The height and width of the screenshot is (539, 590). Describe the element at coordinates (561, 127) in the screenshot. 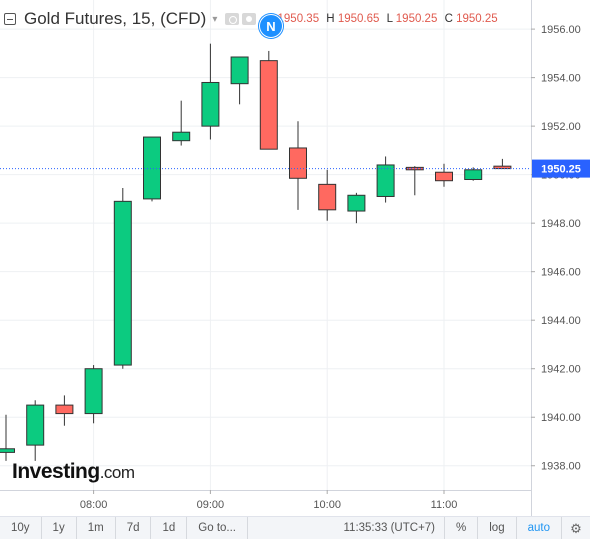

I see `y-tick-label: 1952.00` at that location.